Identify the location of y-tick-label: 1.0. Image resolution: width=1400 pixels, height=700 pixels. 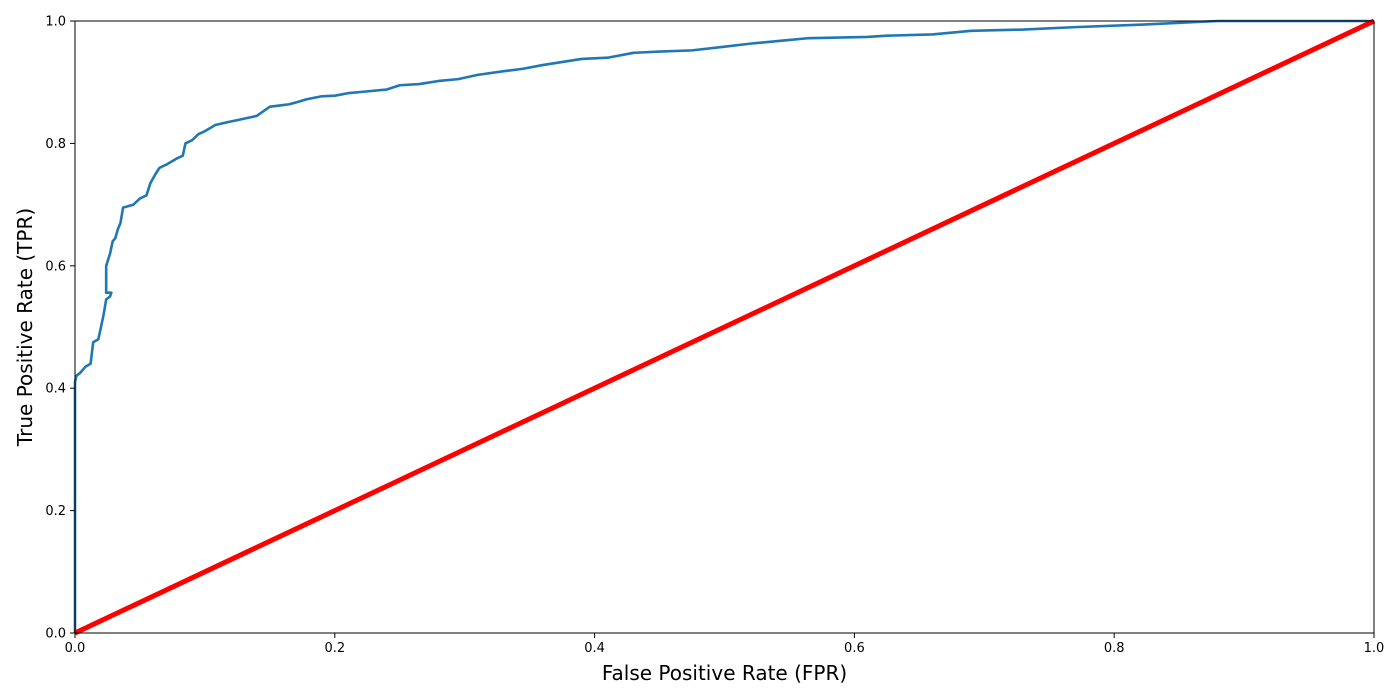
(55, 22).